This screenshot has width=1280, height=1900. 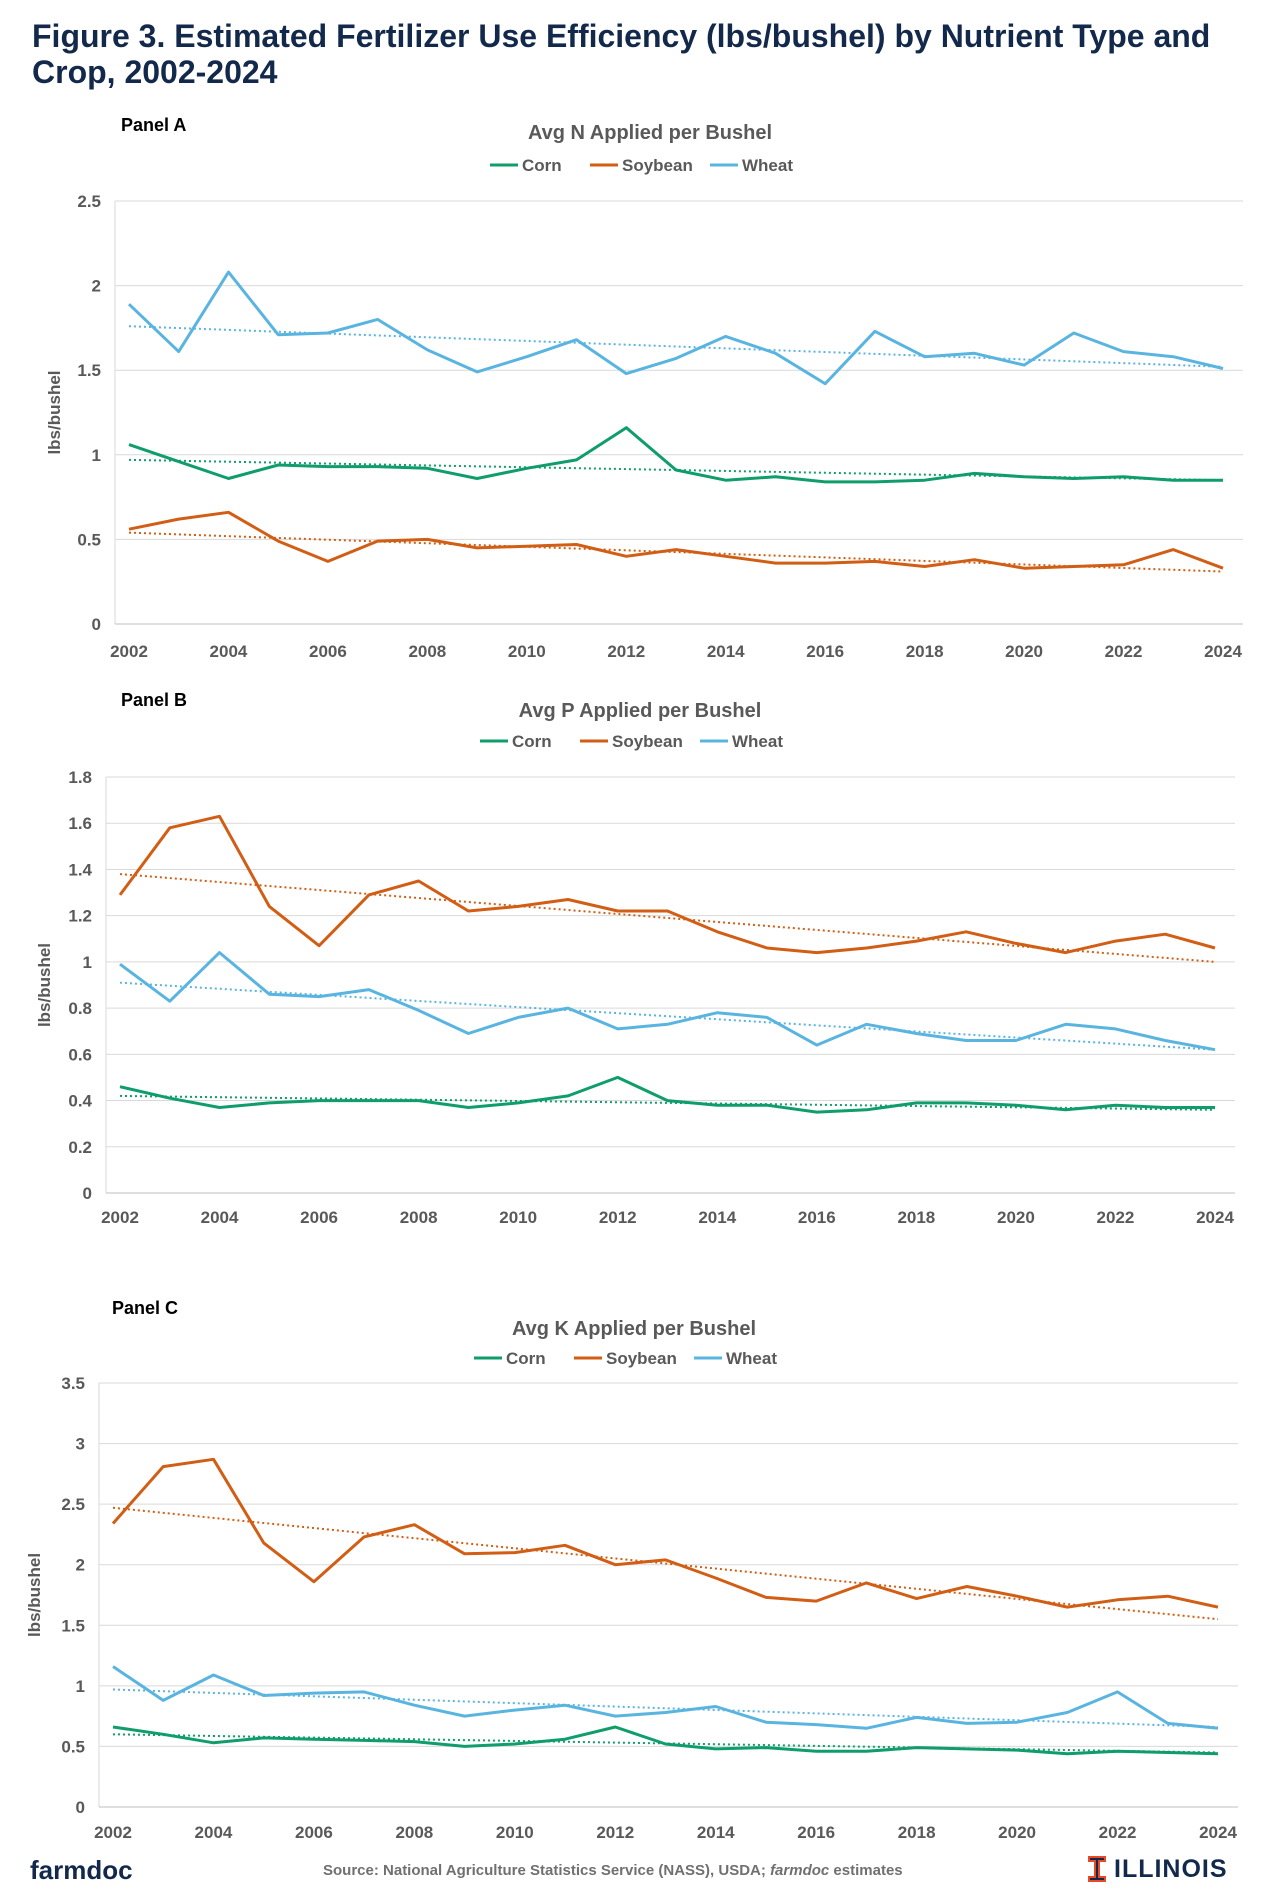 I want to click on p0-y-tick-label: 2.5, so click(x=89, y=201).